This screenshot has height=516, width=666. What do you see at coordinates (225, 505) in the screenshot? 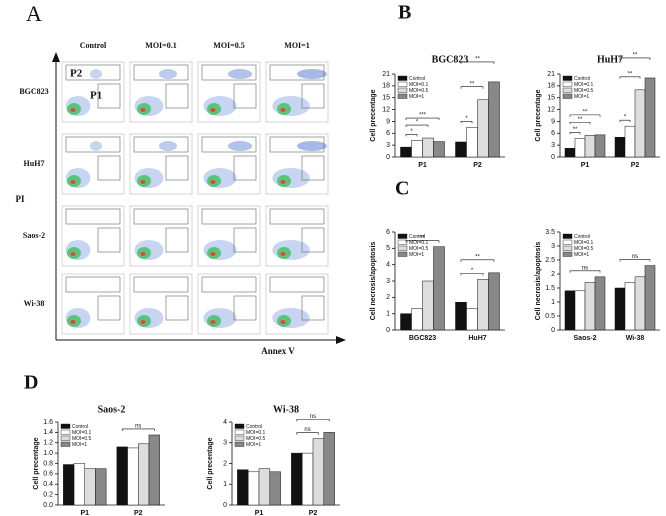
I see `y-tick-label: 0` at bounding box center [225, 505].